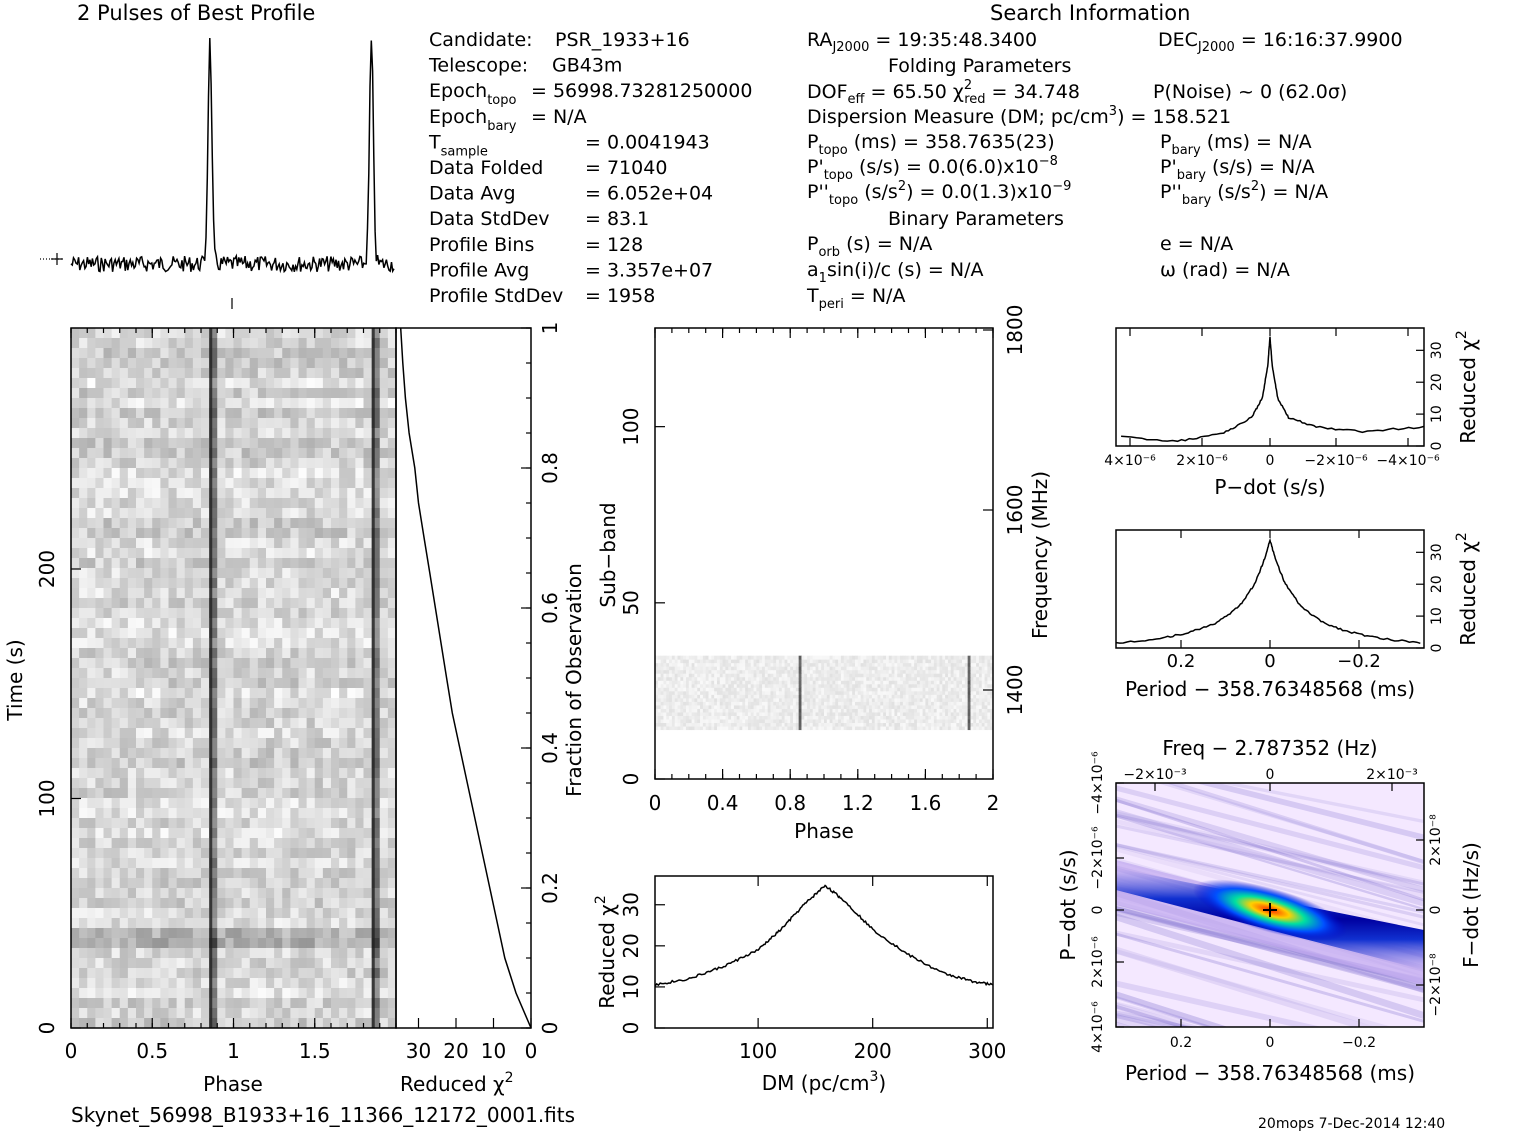 The image size is (1517, 1133). I want to click on period-pdot-ylabel: P−dot (s/s), so click(1068, 904).